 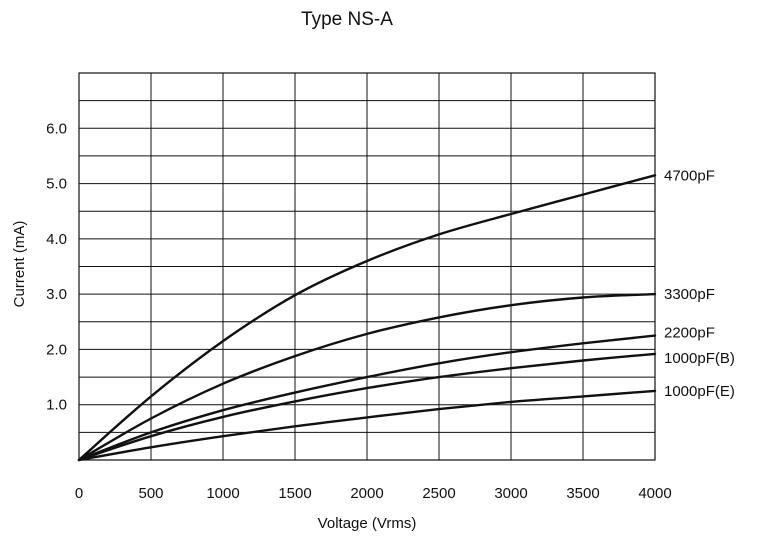 What do you see at coordinates (699, 283) in the screenshot?
I see `series-labels: 4700pF 3300pF 2200pF 1000pF(B) 1000pF(E)` at bounding box center [699, 283].